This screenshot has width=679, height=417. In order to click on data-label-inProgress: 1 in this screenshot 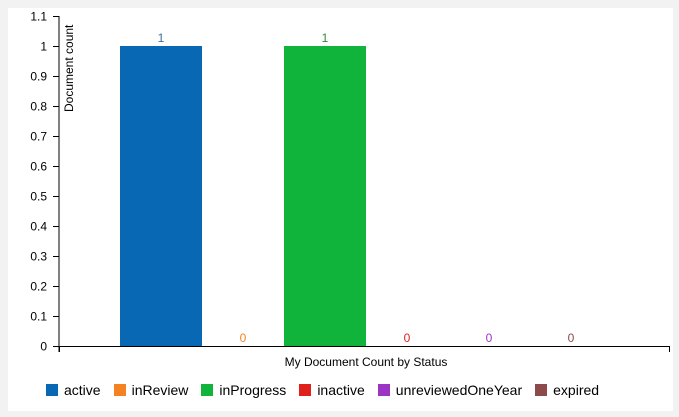, I will do `click(325, 38)`.